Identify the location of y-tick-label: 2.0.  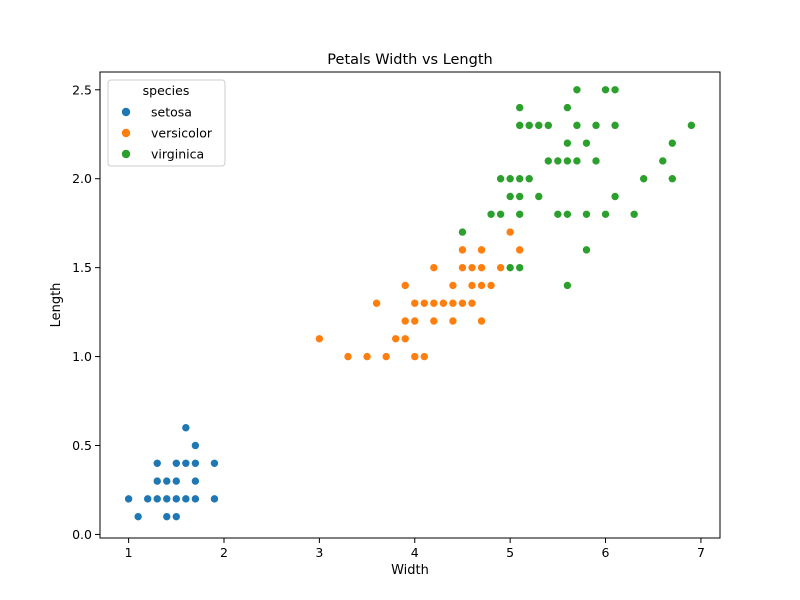
(82, 178).